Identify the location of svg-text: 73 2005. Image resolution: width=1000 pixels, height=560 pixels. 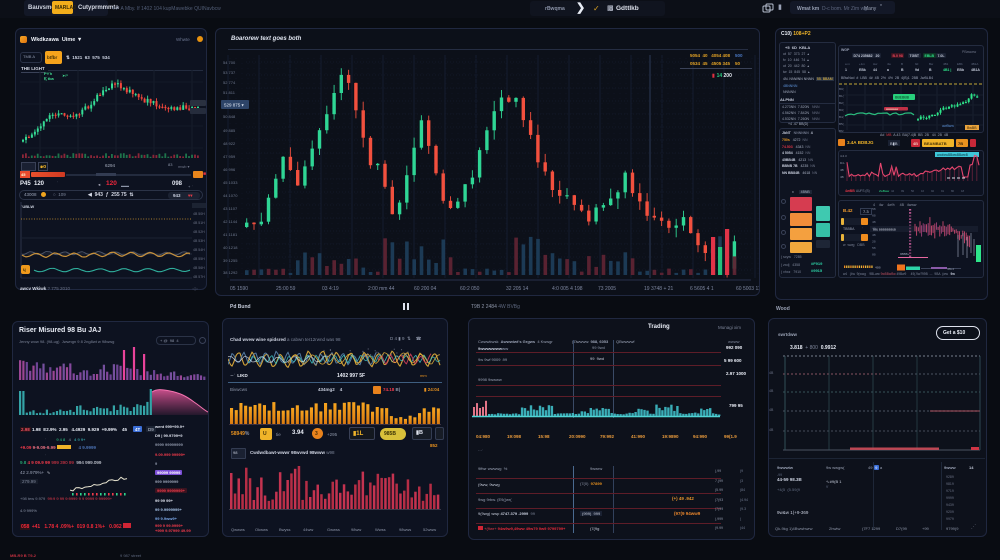
(607, 289).